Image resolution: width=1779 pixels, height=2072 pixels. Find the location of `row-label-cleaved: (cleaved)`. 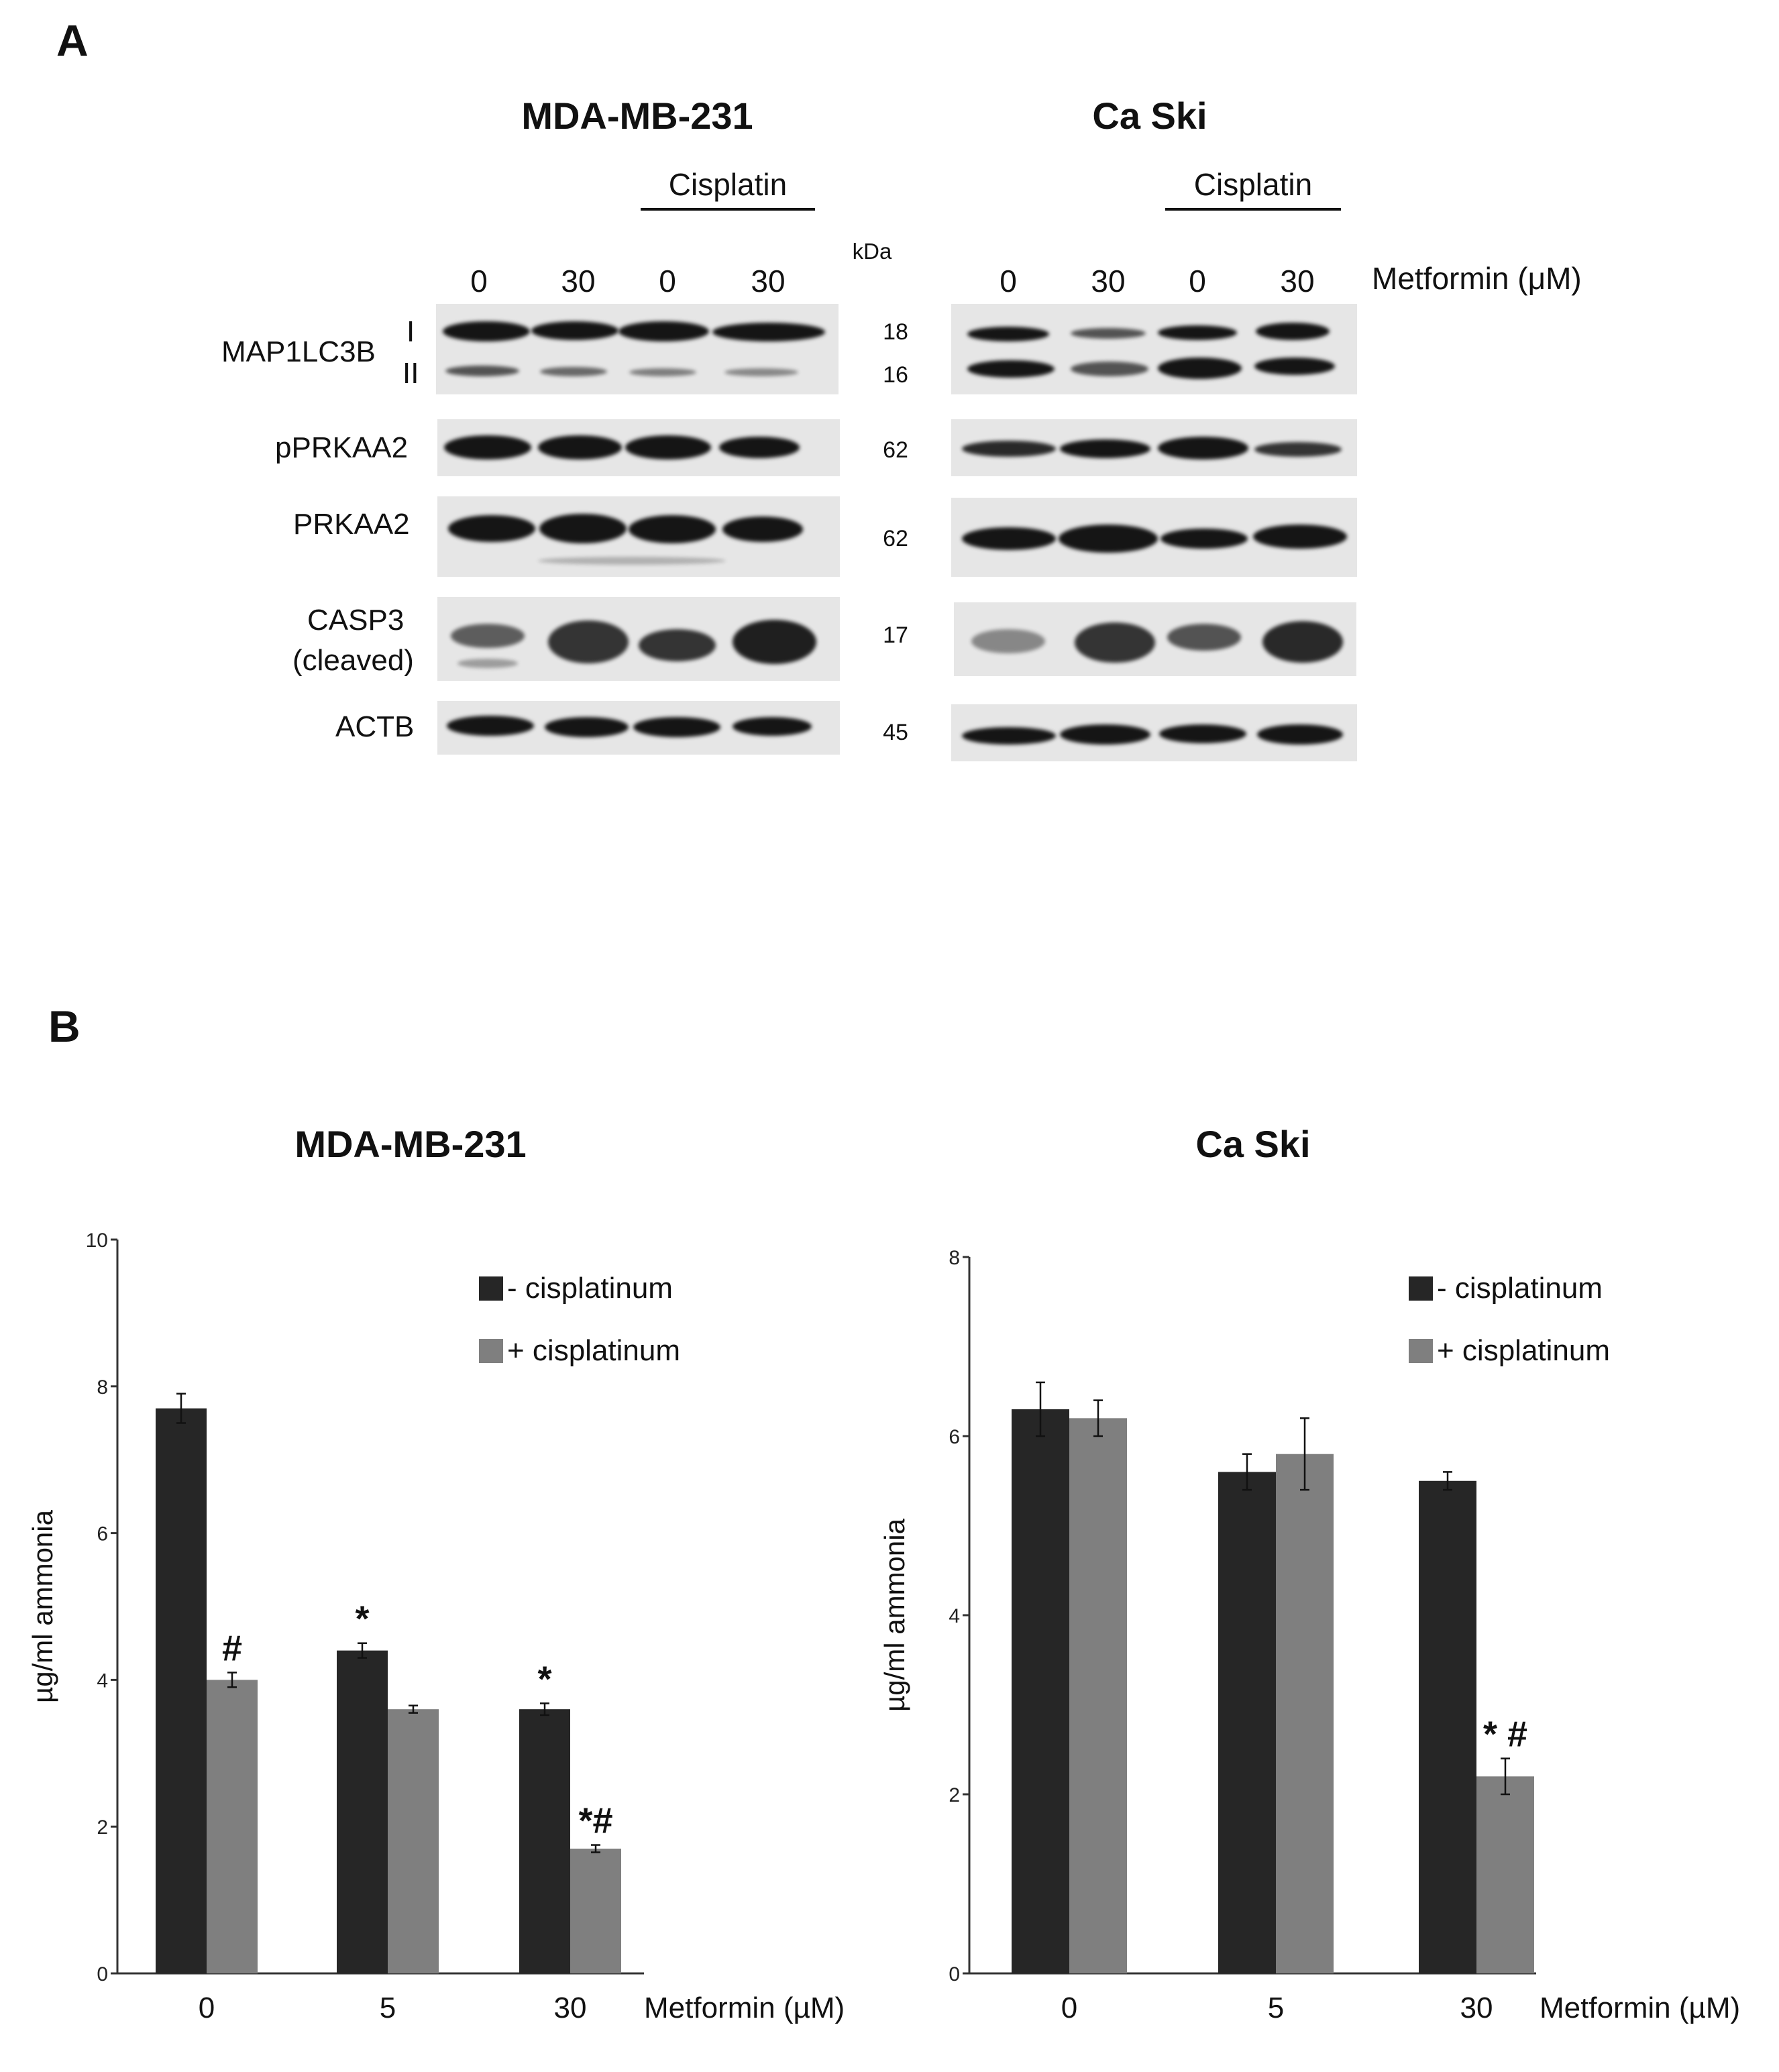

row-label-cleaved: (cleaved) is located at coordinates (353, 660).